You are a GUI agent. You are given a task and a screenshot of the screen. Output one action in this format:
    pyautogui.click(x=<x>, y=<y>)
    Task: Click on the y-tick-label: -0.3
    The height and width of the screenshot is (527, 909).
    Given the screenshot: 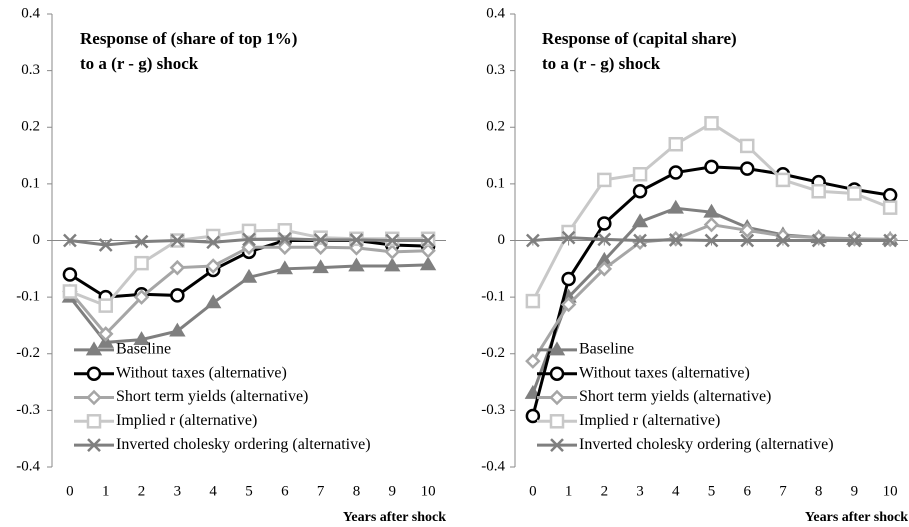 What is the action you would take?
    pyautogui.click(x=493, y=410)
    